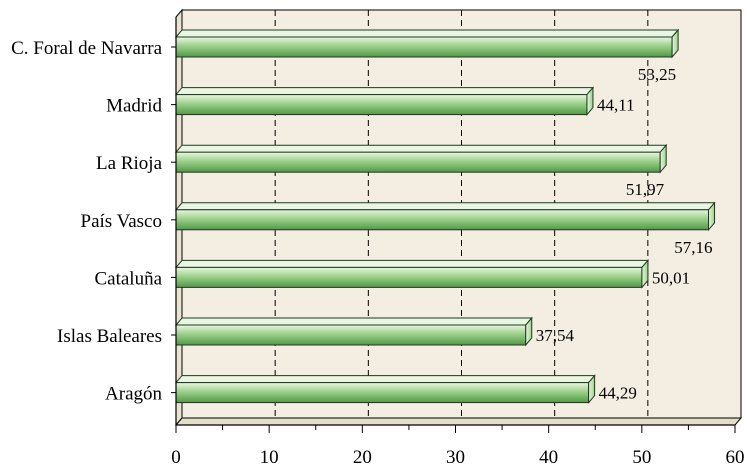 The image size is (747, 473). I want to click on value-label-4: 50,01, so click(671, 277).